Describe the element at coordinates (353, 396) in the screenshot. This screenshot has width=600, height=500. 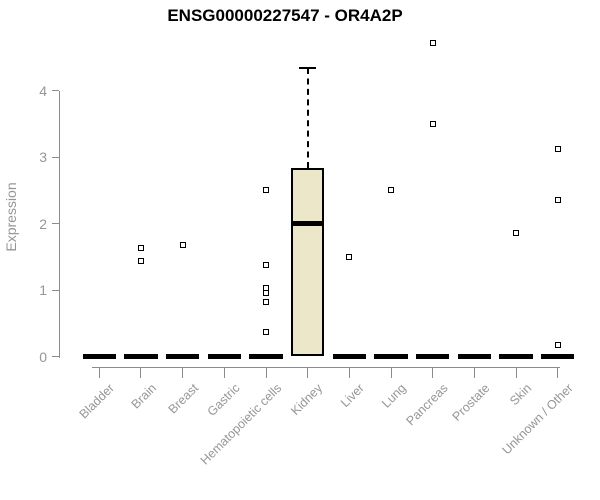
I see `x-axis-category-label: Liver` at that location.